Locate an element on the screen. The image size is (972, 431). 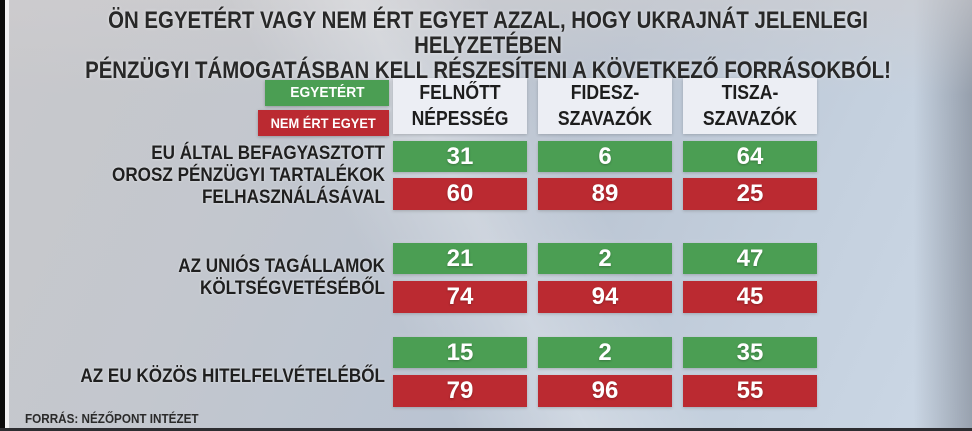
column-header-tisza-szavazok: TISZA- SZAVAZÓK is located at coordinates (750, 106).